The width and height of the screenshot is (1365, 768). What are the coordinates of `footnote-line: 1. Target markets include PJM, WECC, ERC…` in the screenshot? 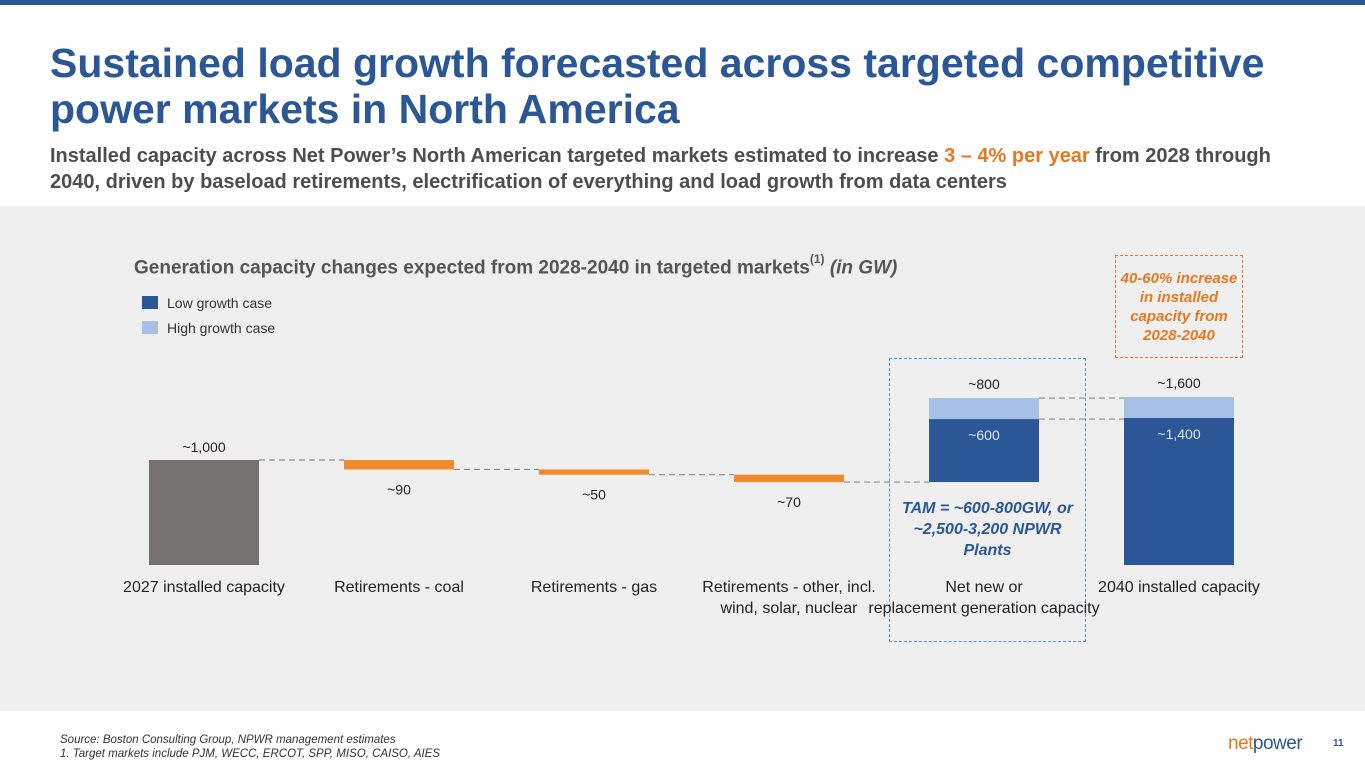 It's located at (250, 754).